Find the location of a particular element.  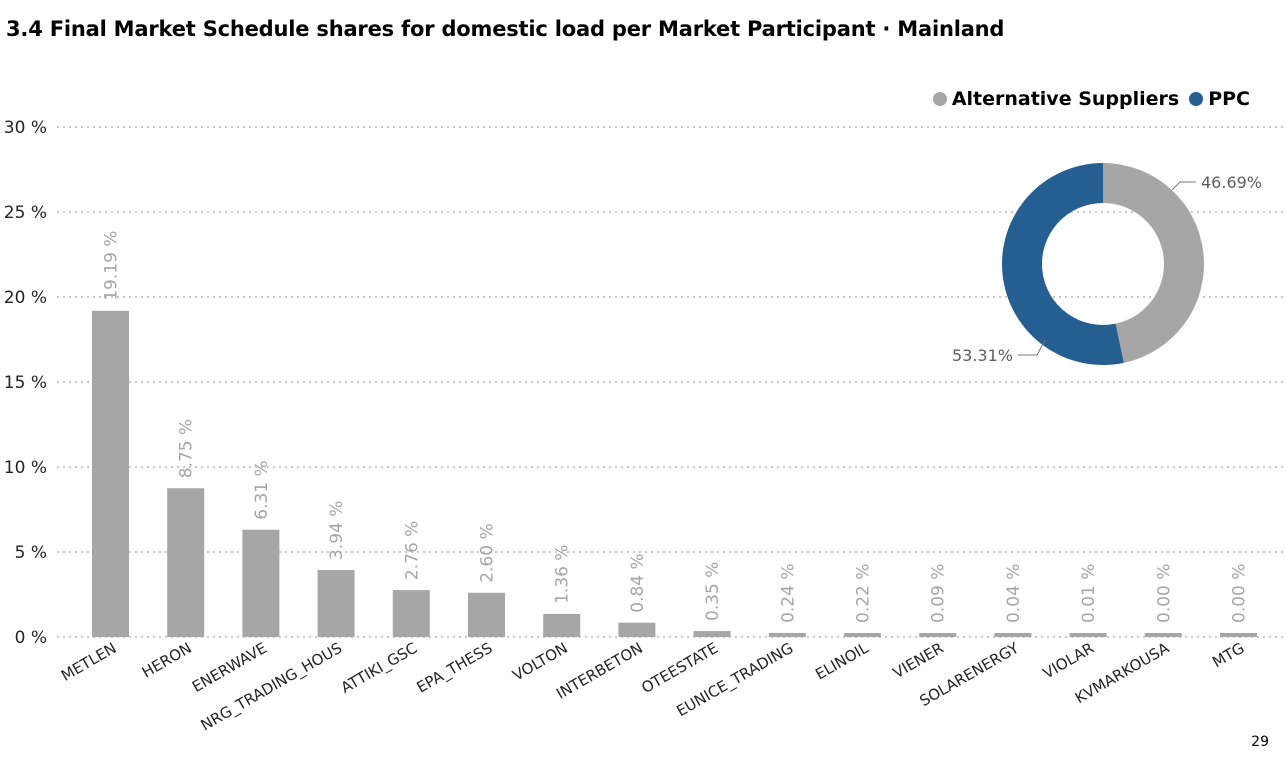

y-axis-ticks: 0 % 5 % 10 % 15 % 20 % 25 % 30 % is located at coordinates (25, 383).